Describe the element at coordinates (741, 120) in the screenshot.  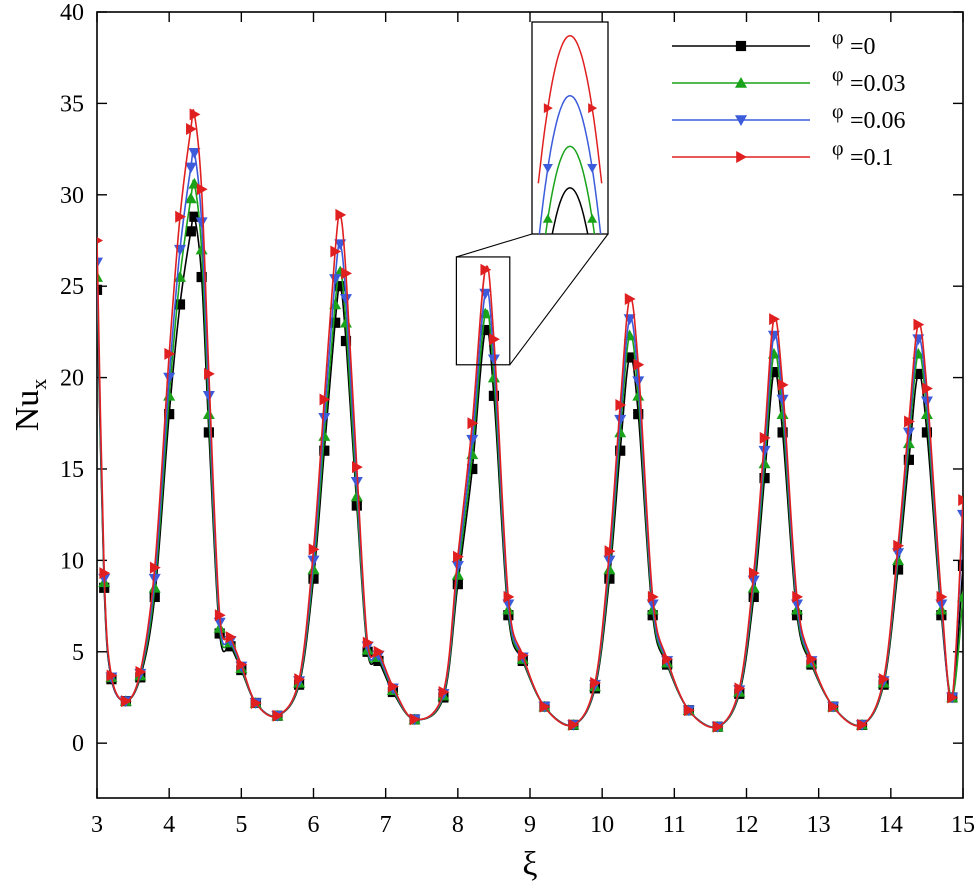
I see `legend-marker` at that location.